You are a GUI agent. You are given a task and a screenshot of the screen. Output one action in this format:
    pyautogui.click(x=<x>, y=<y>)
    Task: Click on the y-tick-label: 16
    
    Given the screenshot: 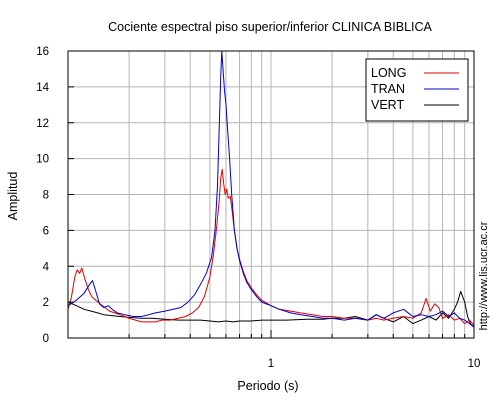 What is the action you would take?
    pyautogui.click(x=42, y=52)
    